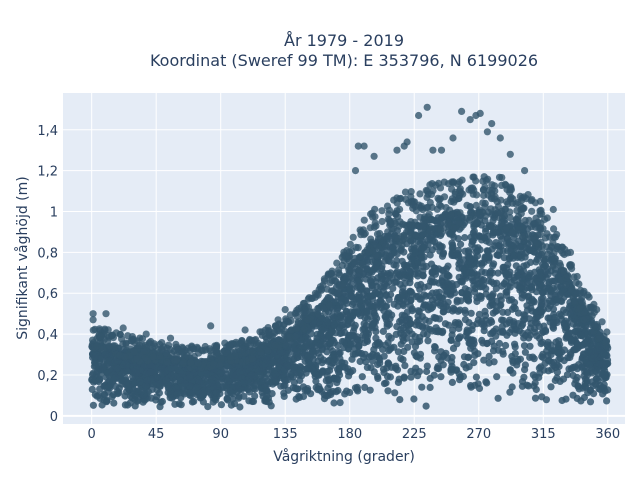  What do you see at coordinates (543, 434) in the screenshot?
I see `x-tick-label: 315` at bounding box center [543, 434].